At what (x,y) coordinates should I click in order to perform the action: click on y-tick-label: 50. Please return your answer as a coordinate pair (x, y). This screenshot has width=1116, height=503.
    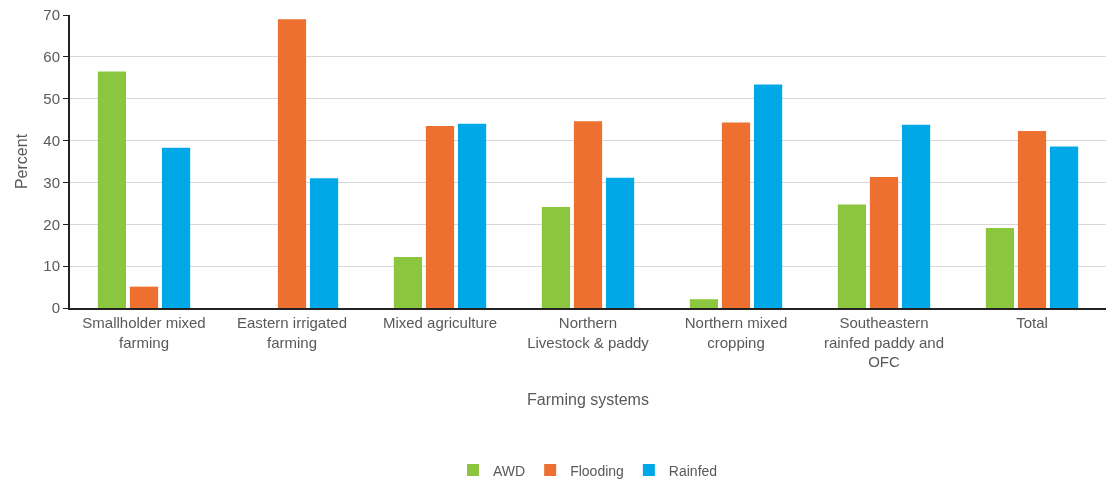
    Looking at the image, I should click on (51, 98).